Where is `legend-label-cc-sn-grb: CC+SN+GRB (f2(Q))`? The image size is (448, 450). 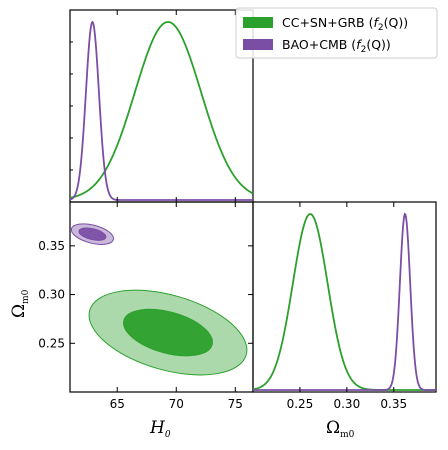 legend-label-cc-sn-grb: CC+SN+GRB (f2(Q)) is located at coordinates (345, 24).